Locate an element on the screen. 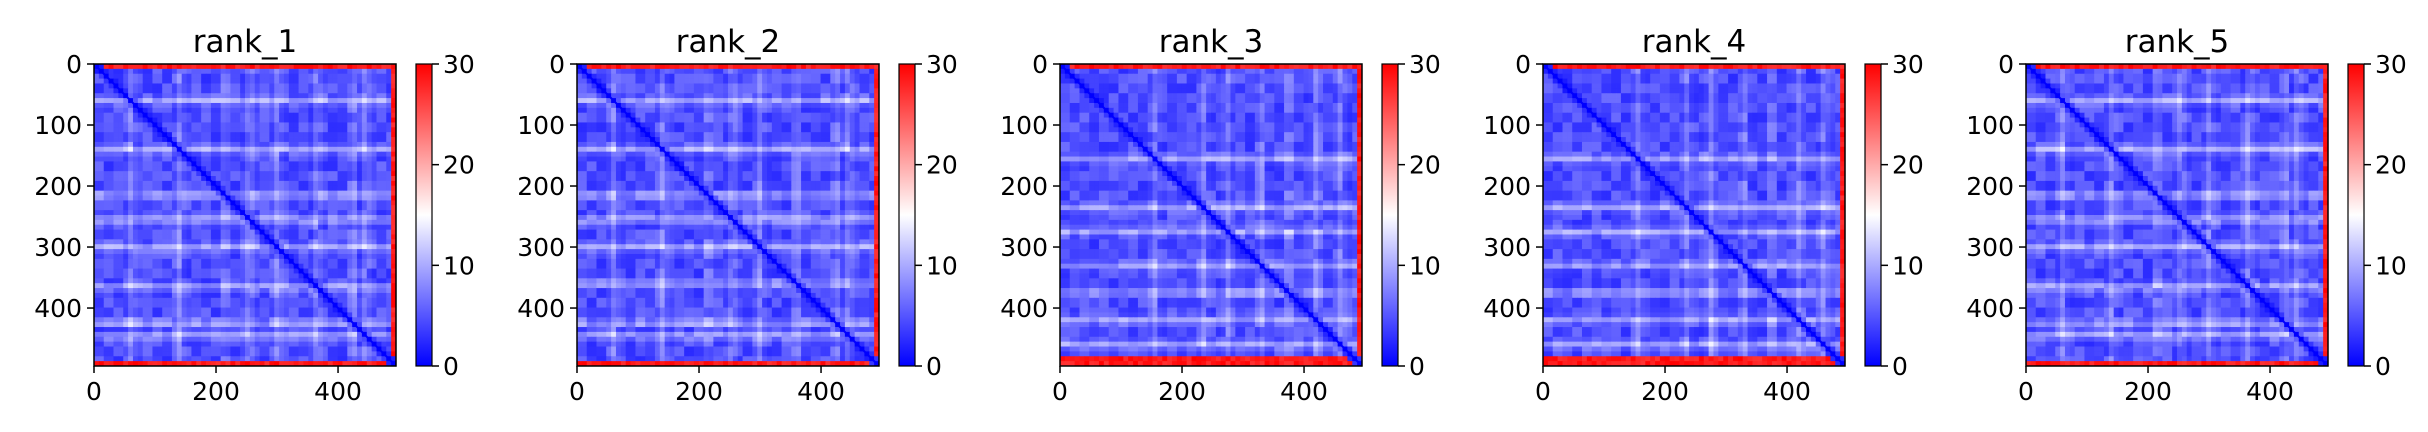  panel-title: rank_2 is located at coordinates (728, 42).